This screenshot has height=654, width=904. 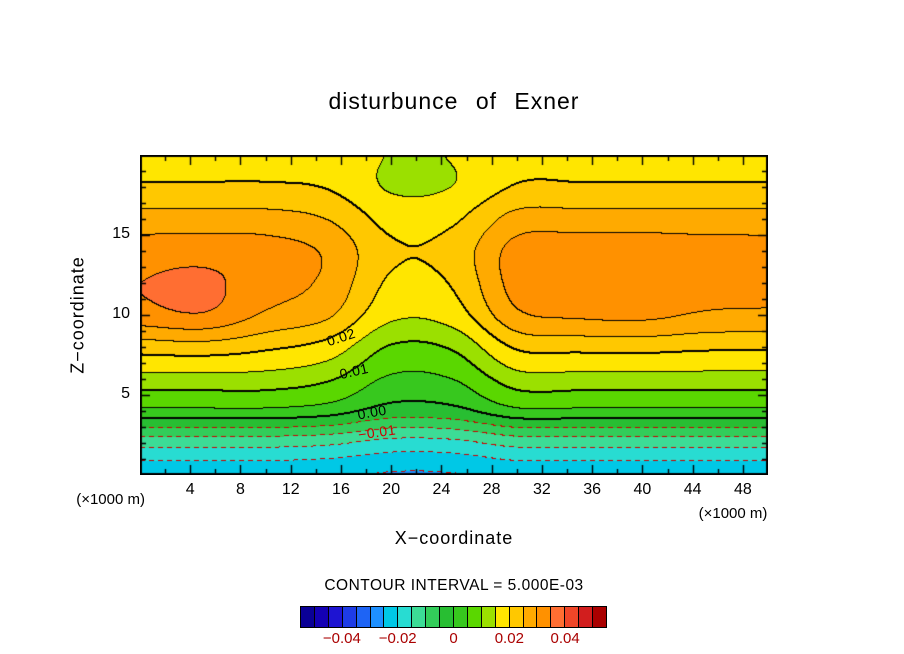 What do you see at coordinates (642, 489) in the screenshot?
I see `x-tick-label: 40` at bounding box center [642, 489].